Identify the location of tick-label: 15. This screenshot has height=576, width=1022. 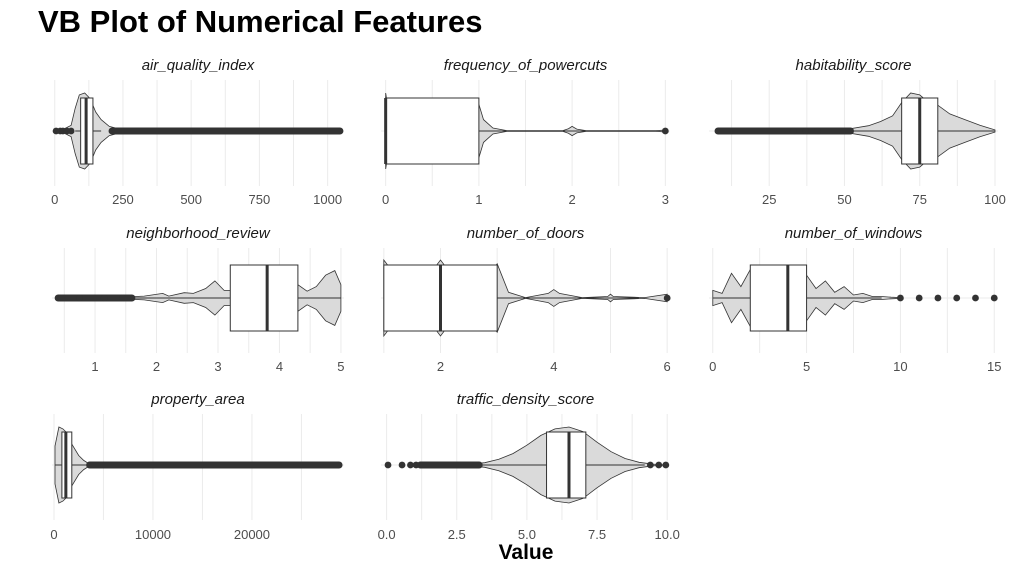
(994, 366).